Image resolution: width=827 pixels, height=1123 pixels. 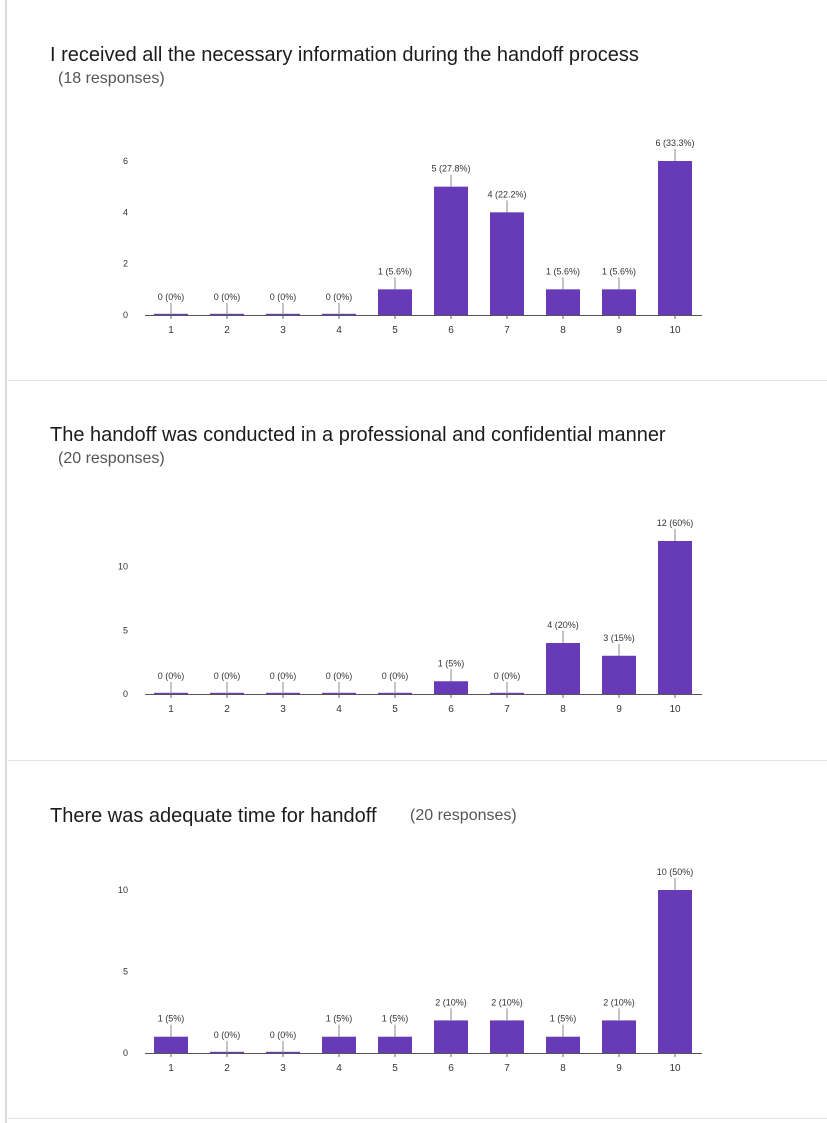 What do you see at coordinates (674, 143) in the screenshot?
I see `data-label: 6 (33.3%)` at bounding box center [674, 143].